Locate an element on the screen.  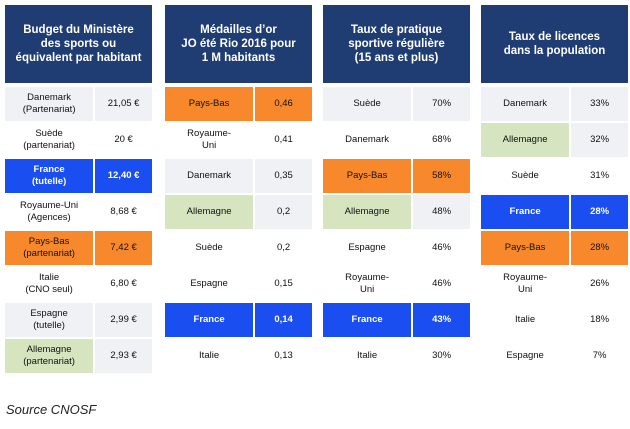
table-row: Pays-Bas (partenariat) 7,42 € is located at coordinates (78, 248).